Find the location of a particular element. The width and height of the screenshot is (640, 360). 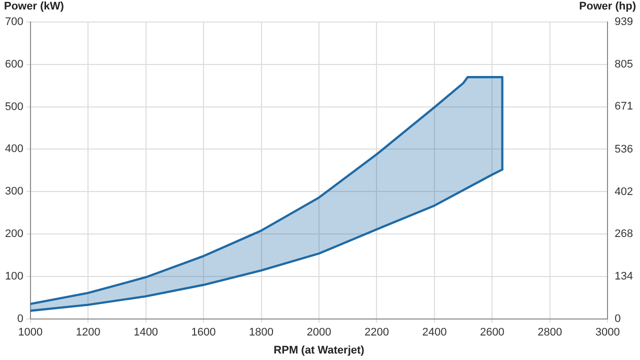

y2-tick-label: 671 is located at coordinates (624, 106).